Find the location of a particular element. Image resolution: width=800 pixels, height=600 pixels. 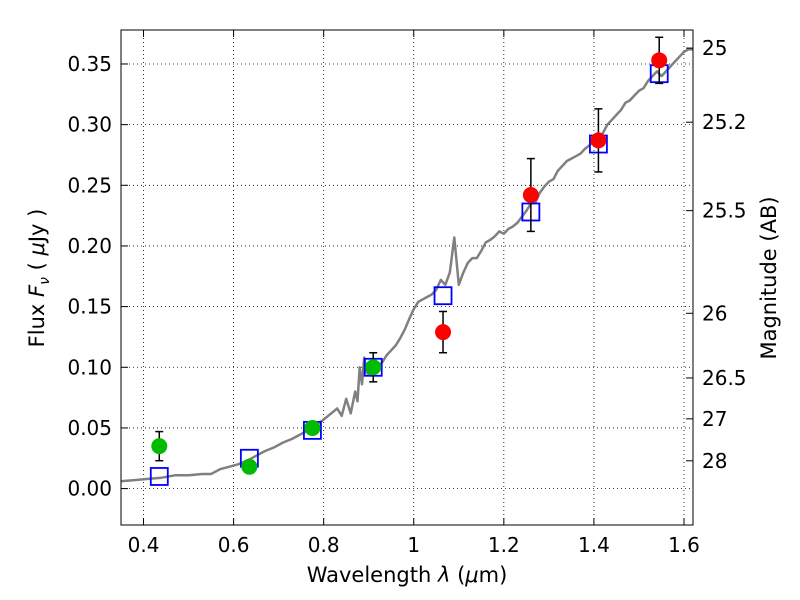

y-axis-label: Flux Fν ( μJy ) is located at coordinates (39, 278).